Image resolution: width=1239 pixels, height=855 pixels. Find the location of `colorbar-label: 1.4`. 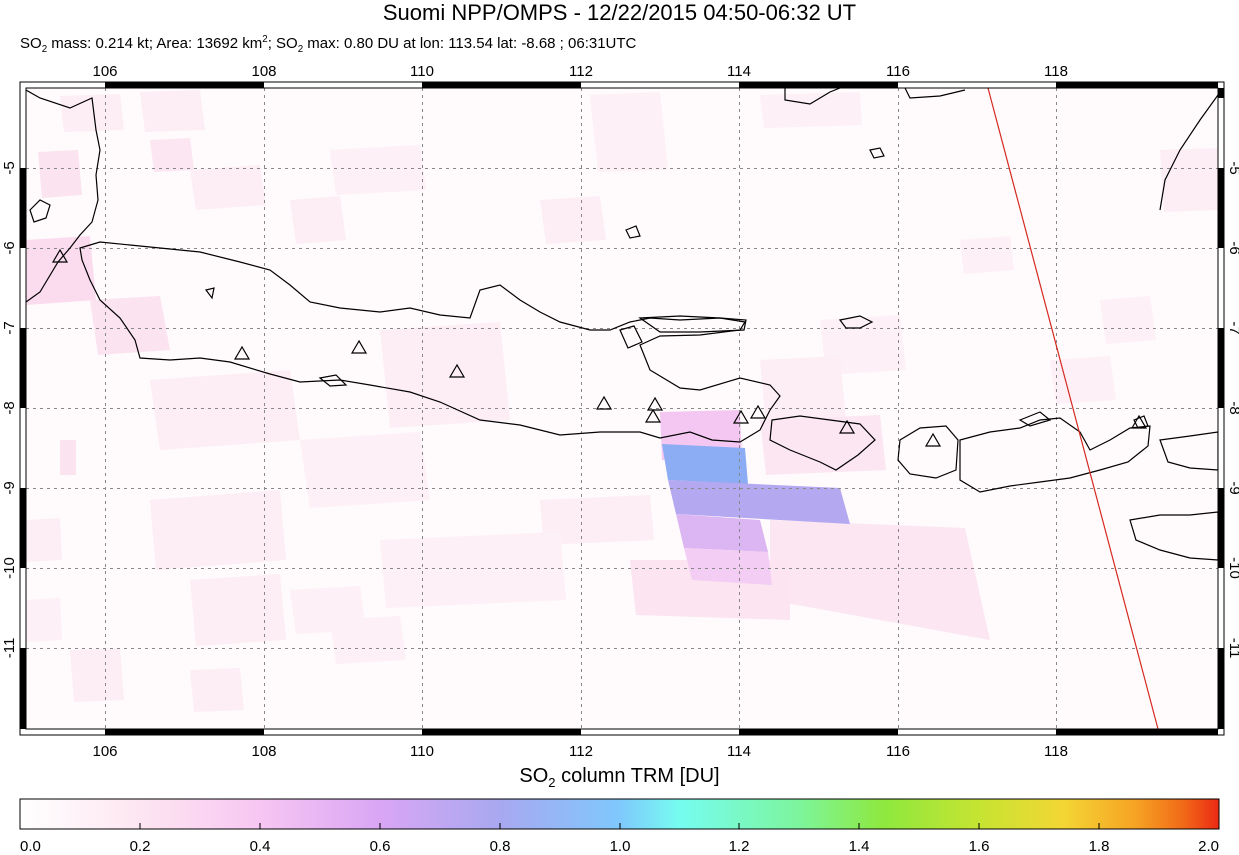

colorbar-label: 1.4 is located at coordinates (859, 846).